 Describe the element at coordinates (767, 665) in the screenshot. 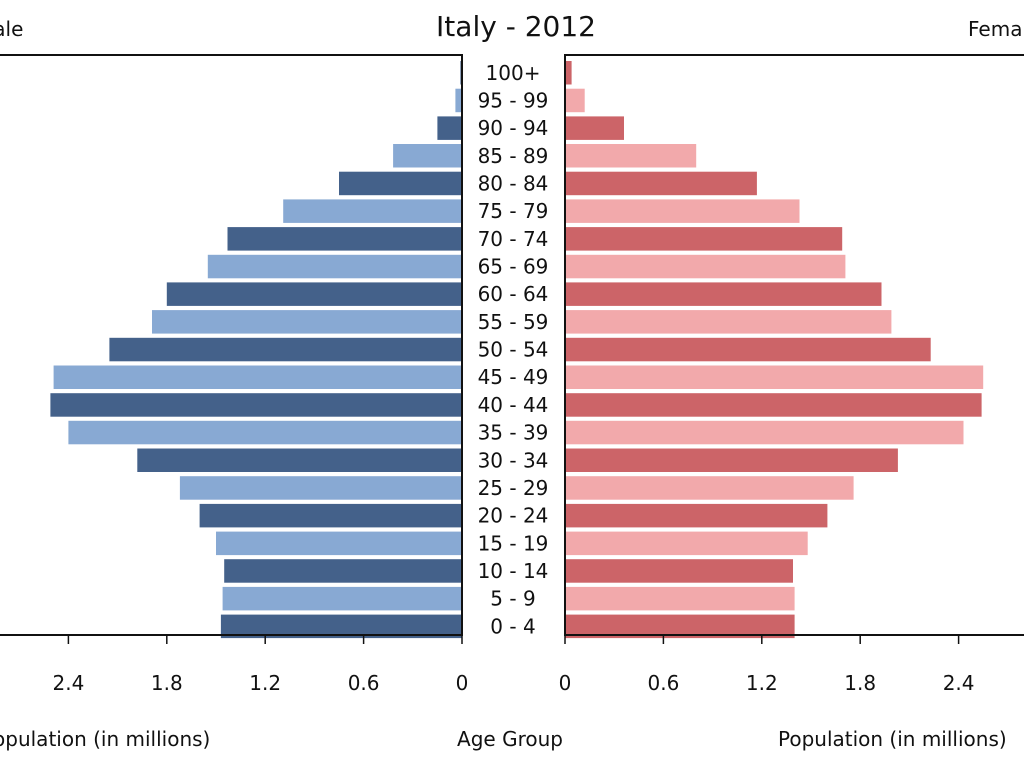

I see `female-x-axis: 0 0.6 1.2 1.8 2.4` at that location.